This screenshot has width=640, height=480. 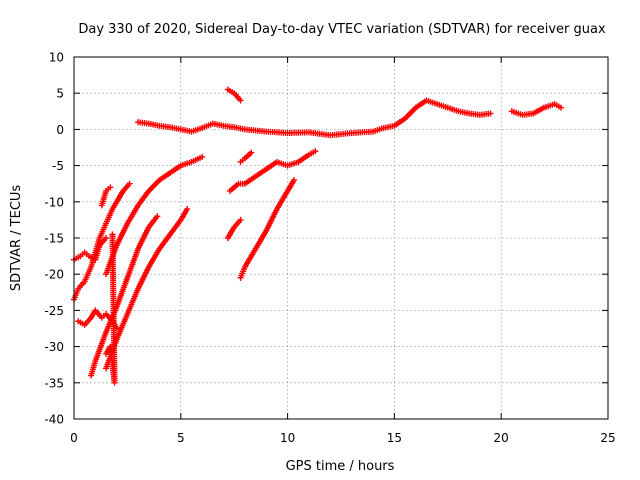 I want to click on y-tick-label: 0, so click(x=60, y=130).